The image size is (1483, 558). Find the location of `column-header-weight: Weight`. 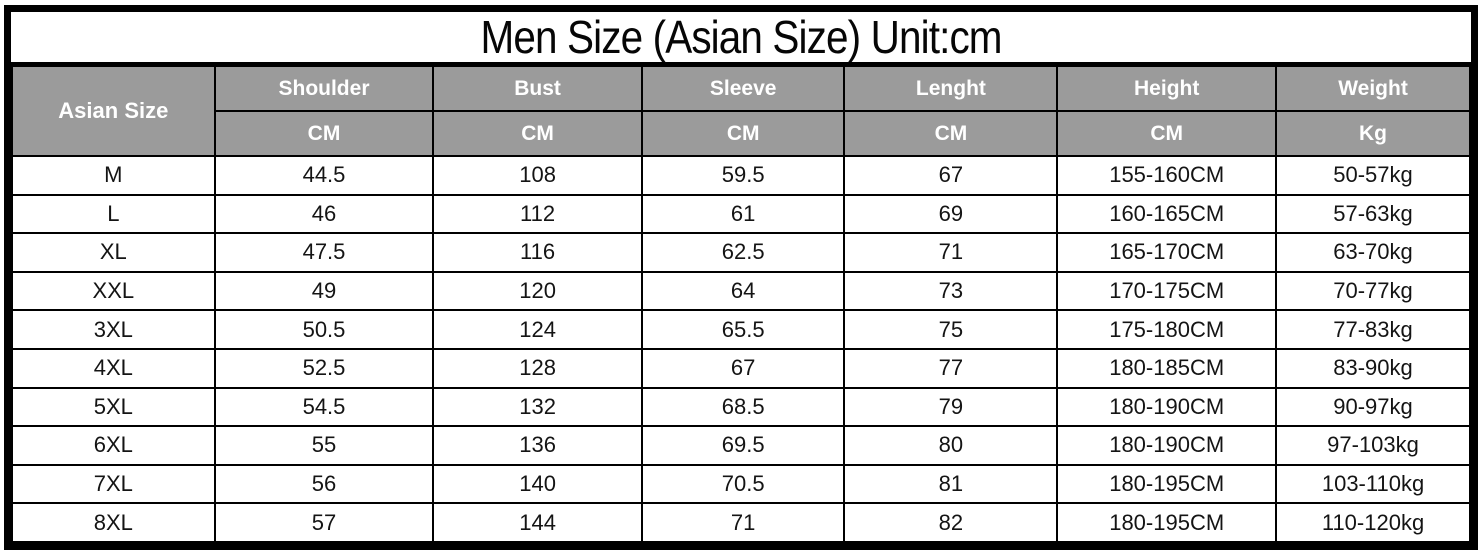

column-header-weight: Weight is located at coordinates (1373, 88).